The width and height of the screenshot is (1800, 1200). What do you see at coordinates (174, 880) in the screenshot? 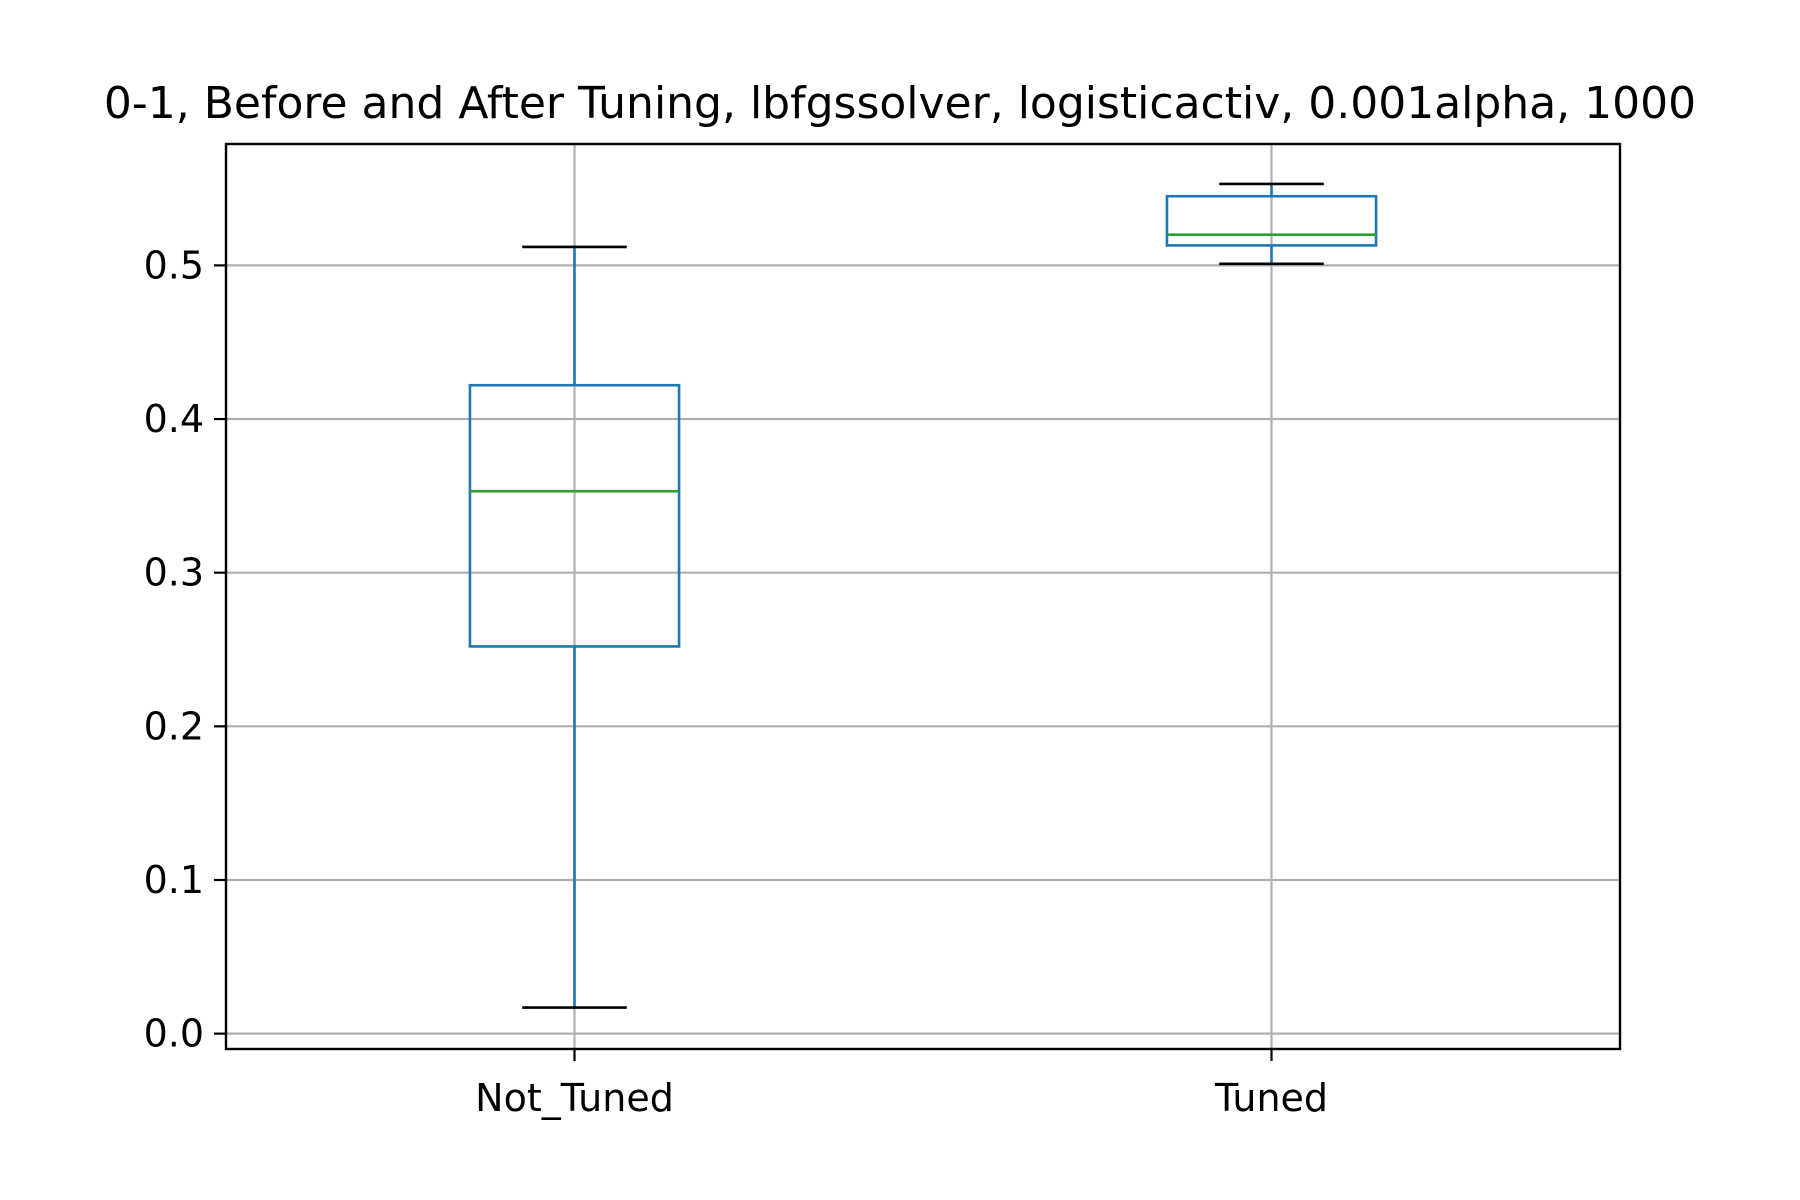
I see `y-tick-label: 0.1` at bounding box center [174, 880].